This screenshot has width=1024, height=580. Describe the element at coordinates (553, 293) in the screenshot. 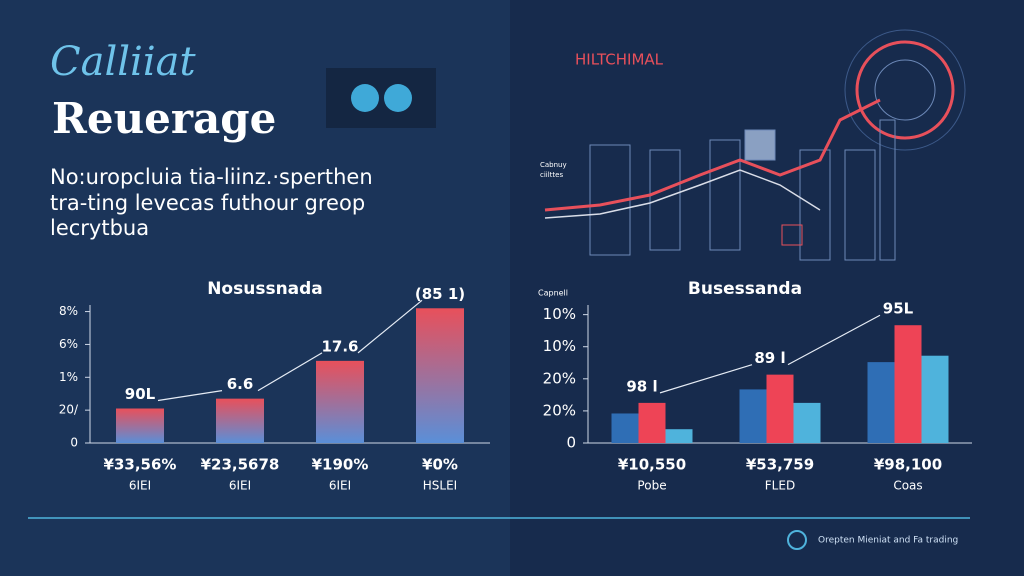

I see `axis-note: Capnell` at that location.